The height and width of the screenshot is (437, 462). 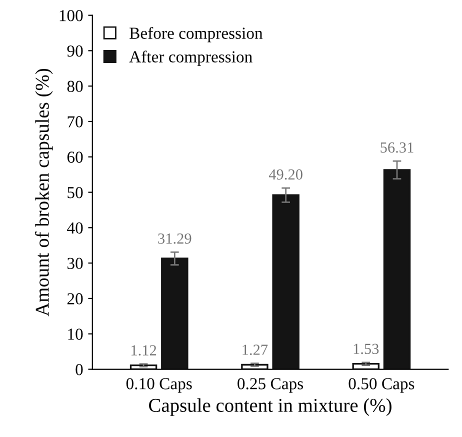 What do you see at coordinates (71, 16) in the screenshot?
I see `y-tick-label: 100` at bounding box center [71, 16].